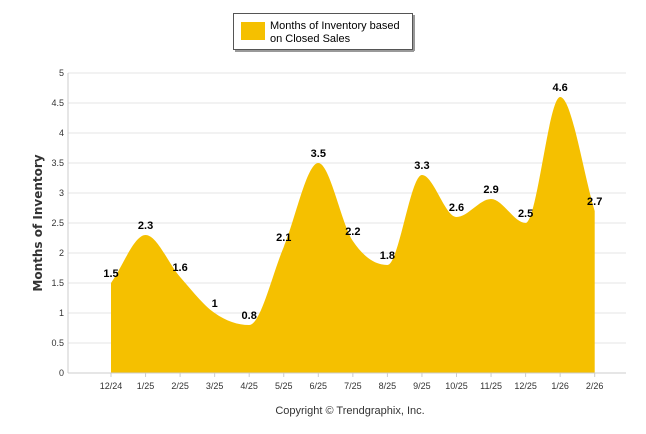 Image resolution: width=646 pixels, height=434 pixels. Describe the element at coordinates (57, 343) in the screenshot. I see `y-tick-label: 0.5` at that location.